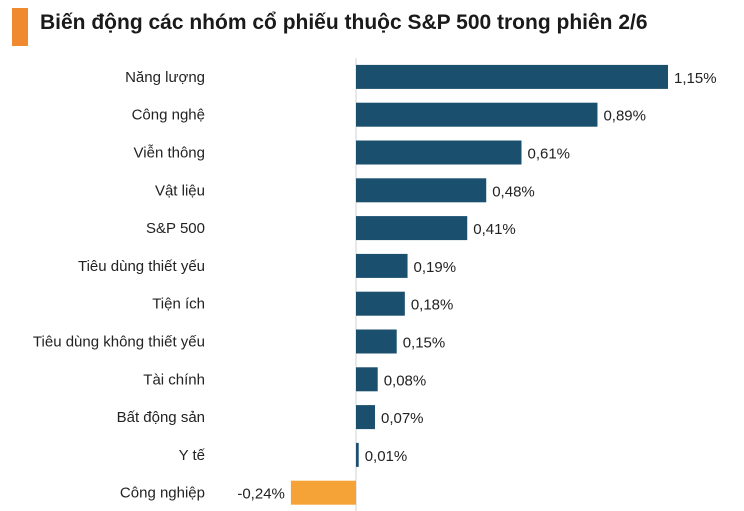  Describe the element at coordinates (119, 342) in the screenshot. I see `category-label: Tiêu dùng không thiết yếu` at that location.